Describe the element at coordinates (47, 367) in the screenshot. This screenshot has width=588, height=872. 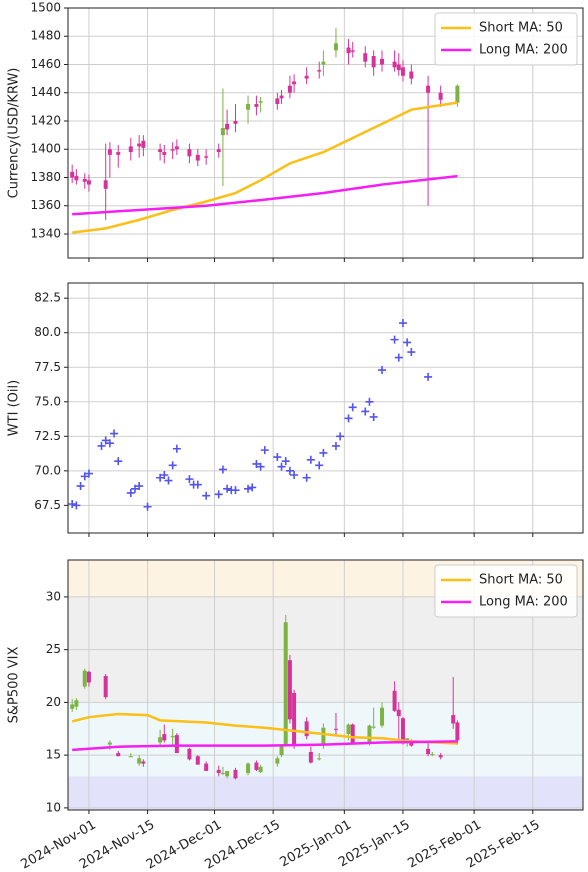
I see `y-tick-label: 77.5` at that location.